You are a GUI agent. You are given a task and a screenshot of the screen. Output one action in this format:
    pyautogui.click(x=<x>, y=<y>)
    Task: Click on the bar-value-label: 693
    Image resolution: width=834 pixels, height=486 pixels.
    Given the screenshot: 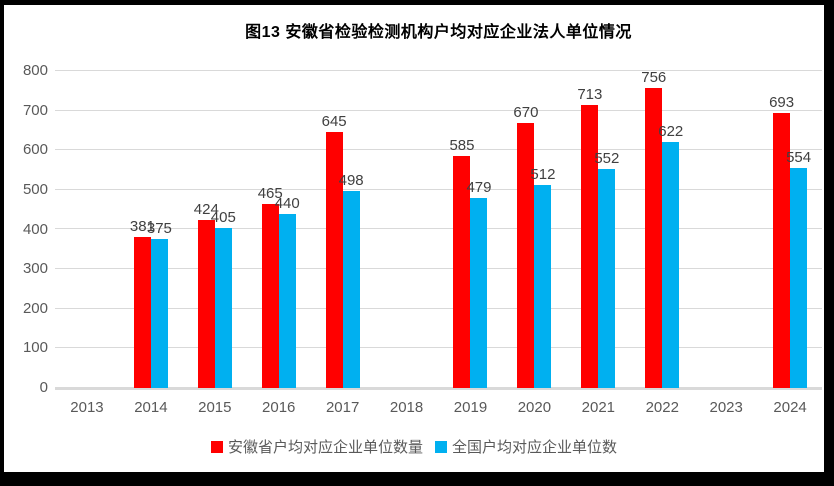 What is the action you would take?
    pyautogui.click(x=782, y=103)
    